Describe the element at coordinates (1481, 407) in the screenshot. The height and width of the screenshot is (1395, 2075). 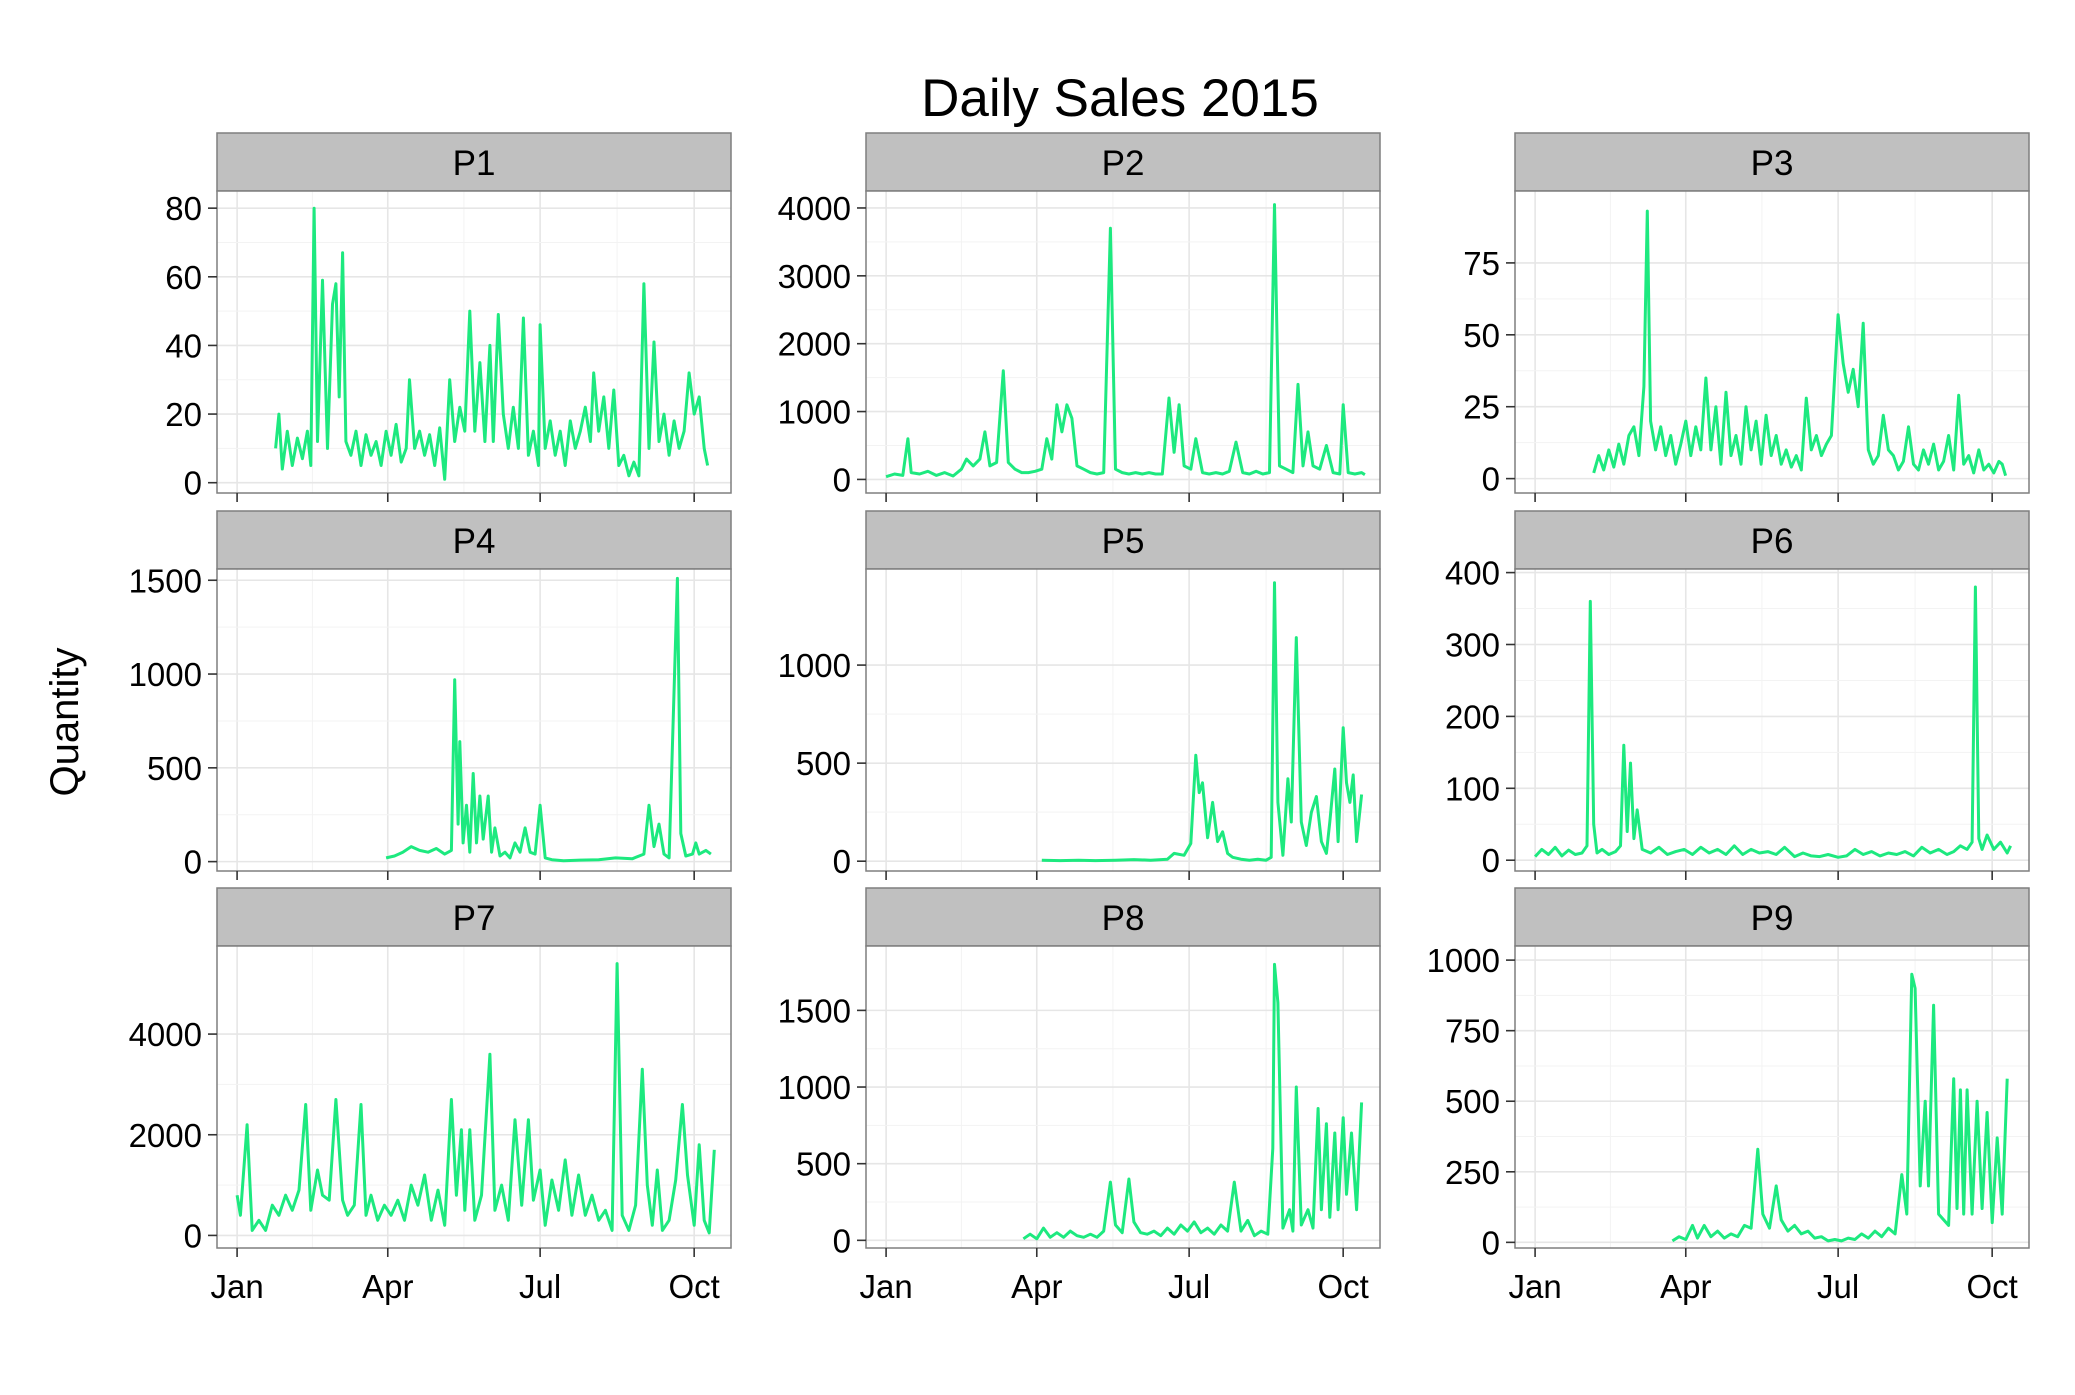
I see `y-tick-label: 25` at that location.